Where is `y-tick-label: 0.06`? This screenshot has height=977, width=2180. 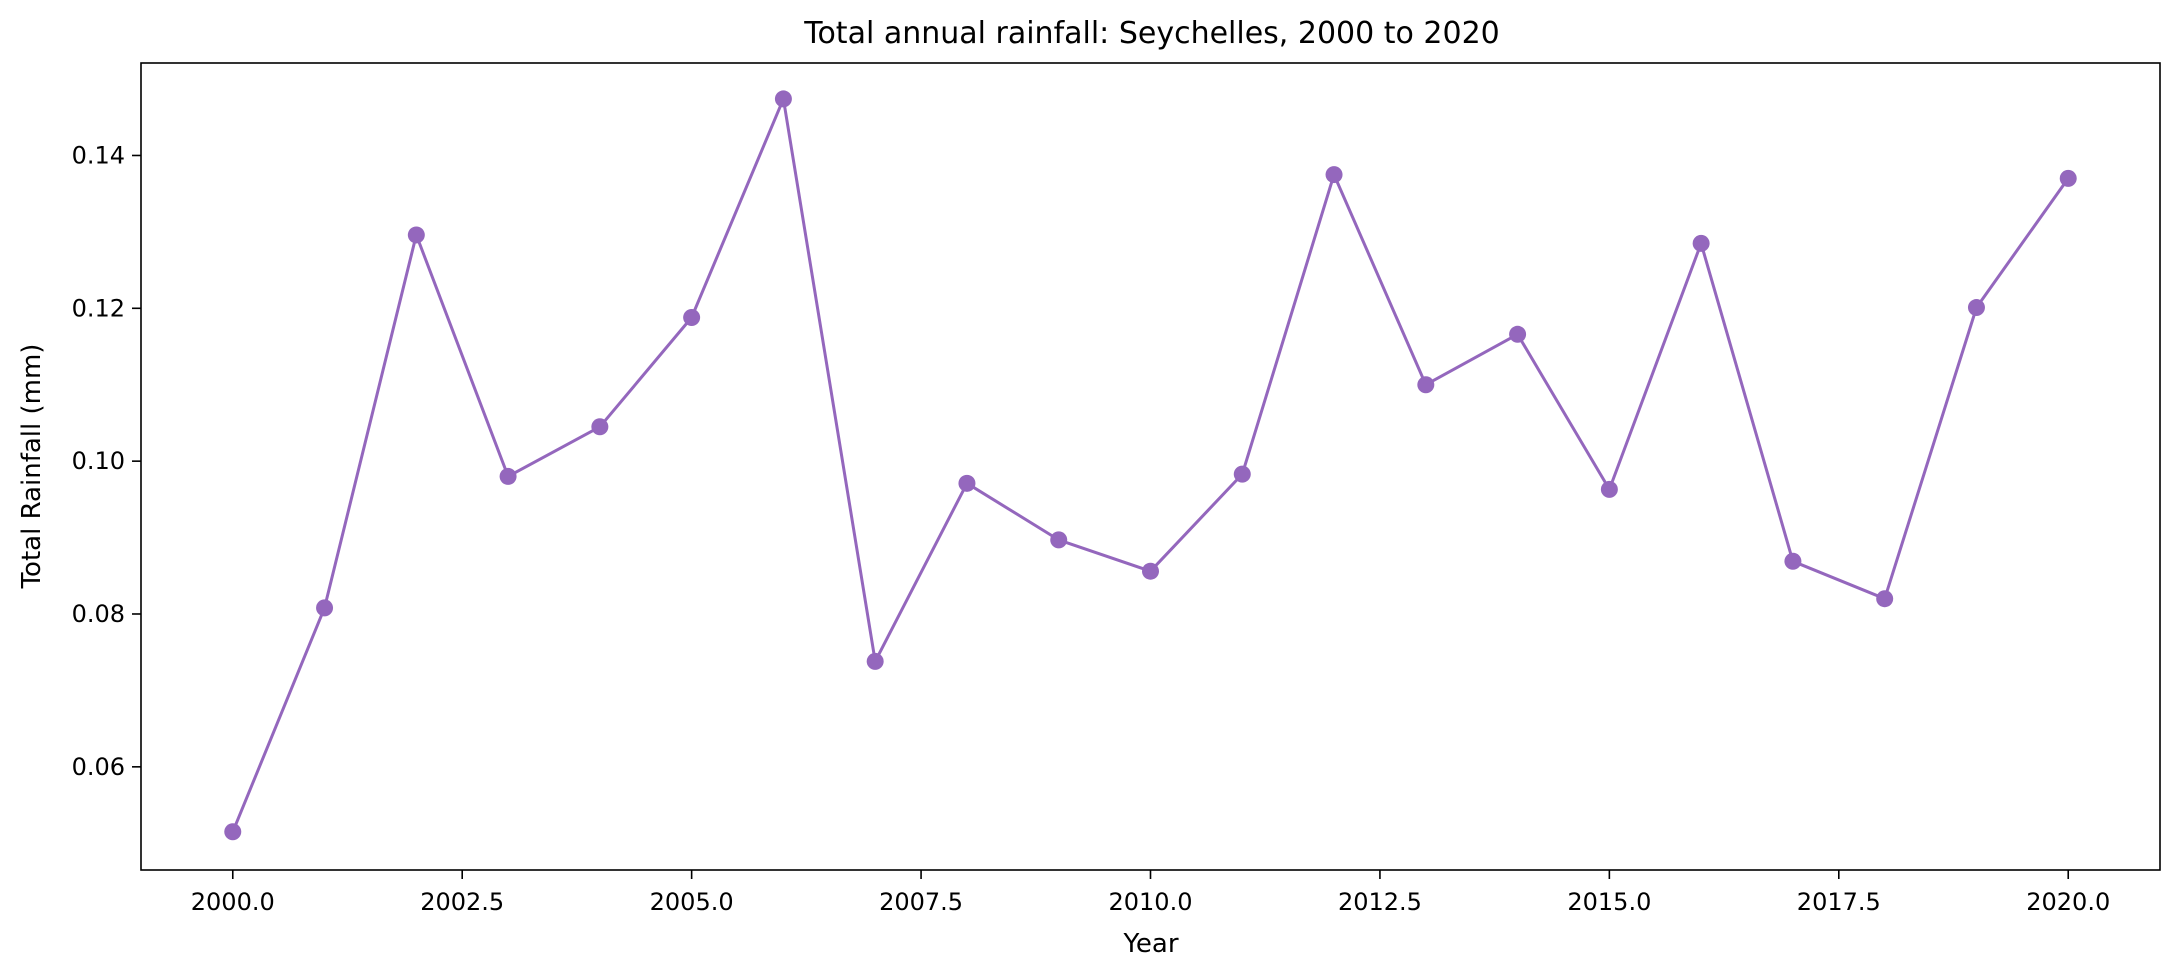 y-tick-label: 0.06 is located at coordinates (98, 767).